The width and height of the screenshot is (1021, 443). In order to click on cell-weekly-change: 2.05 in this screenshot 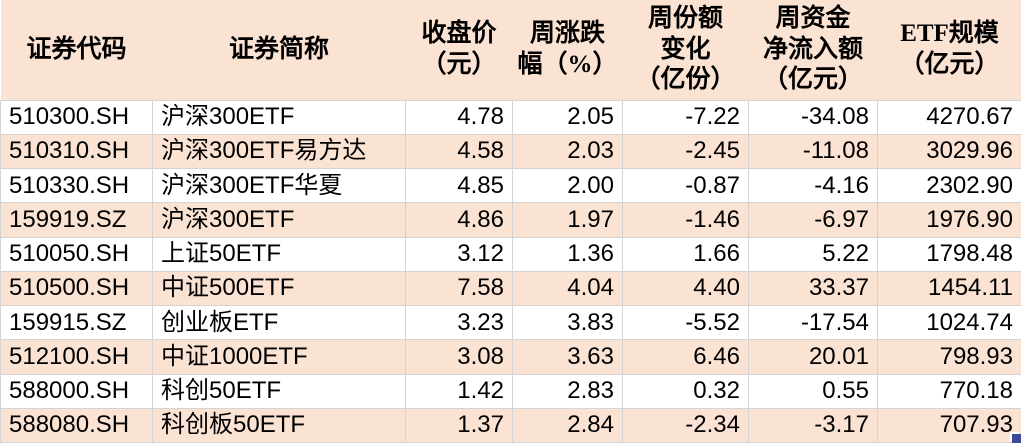, I will do `click(567, 117)`.